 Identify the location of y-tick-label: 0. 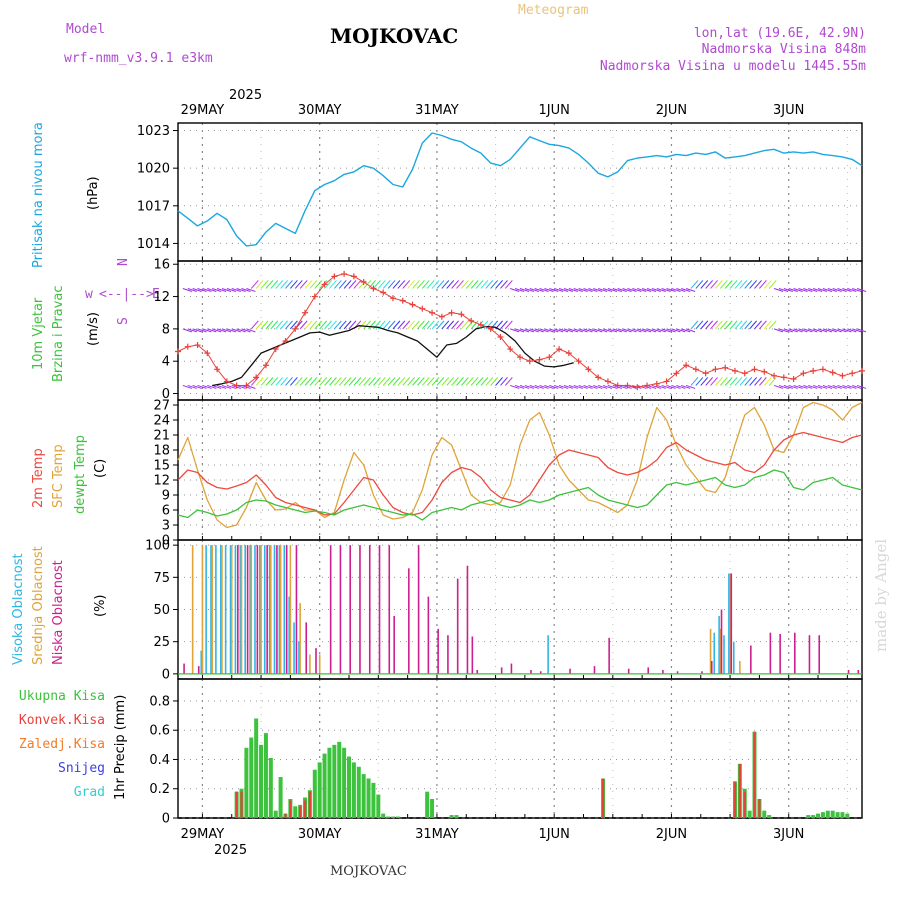
(166, 819).